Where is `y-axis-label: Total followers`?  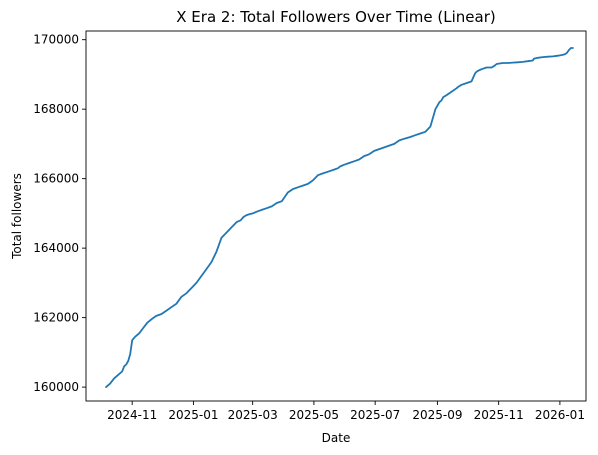 y-axis-label: Total followers is located at coordinates (17, 216).